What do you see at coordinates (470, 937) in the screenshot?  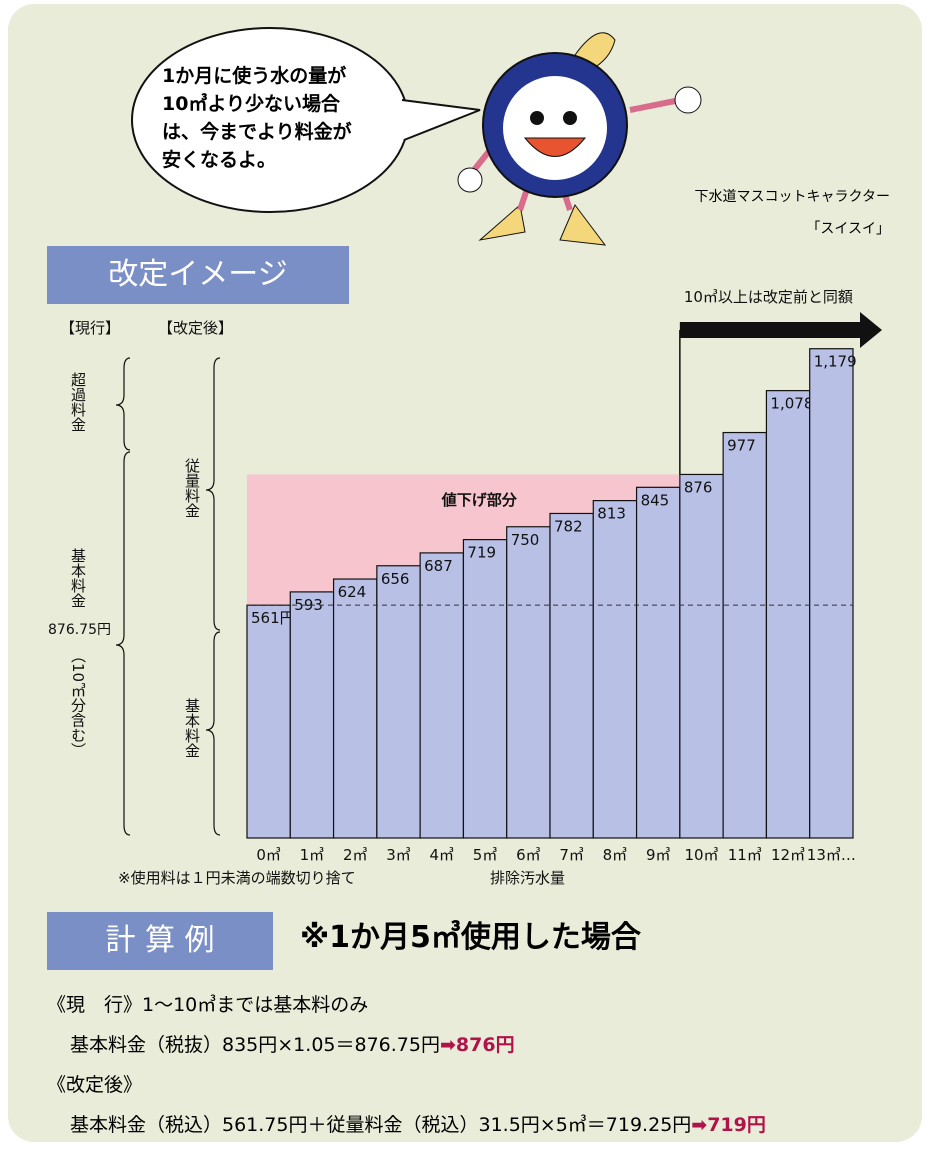 I see `calc-subtitle: ※1か月5㎥使用した場合` at bounding box center [470, 937].